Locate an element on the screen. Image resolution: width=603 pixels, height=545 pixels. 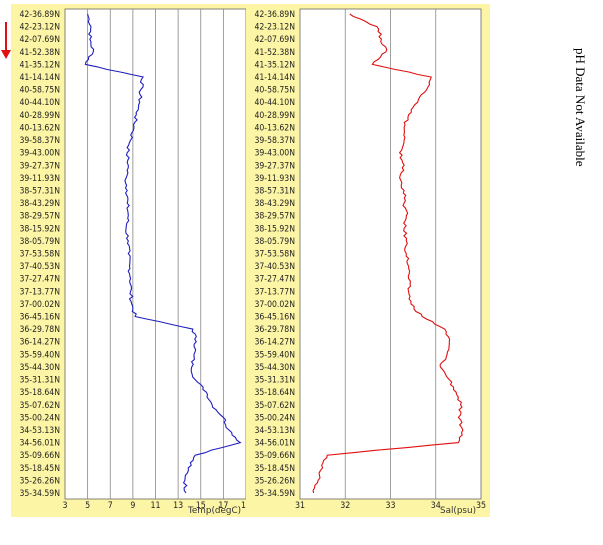
x-tick-label: 17 is located at coordinates (223, 506).